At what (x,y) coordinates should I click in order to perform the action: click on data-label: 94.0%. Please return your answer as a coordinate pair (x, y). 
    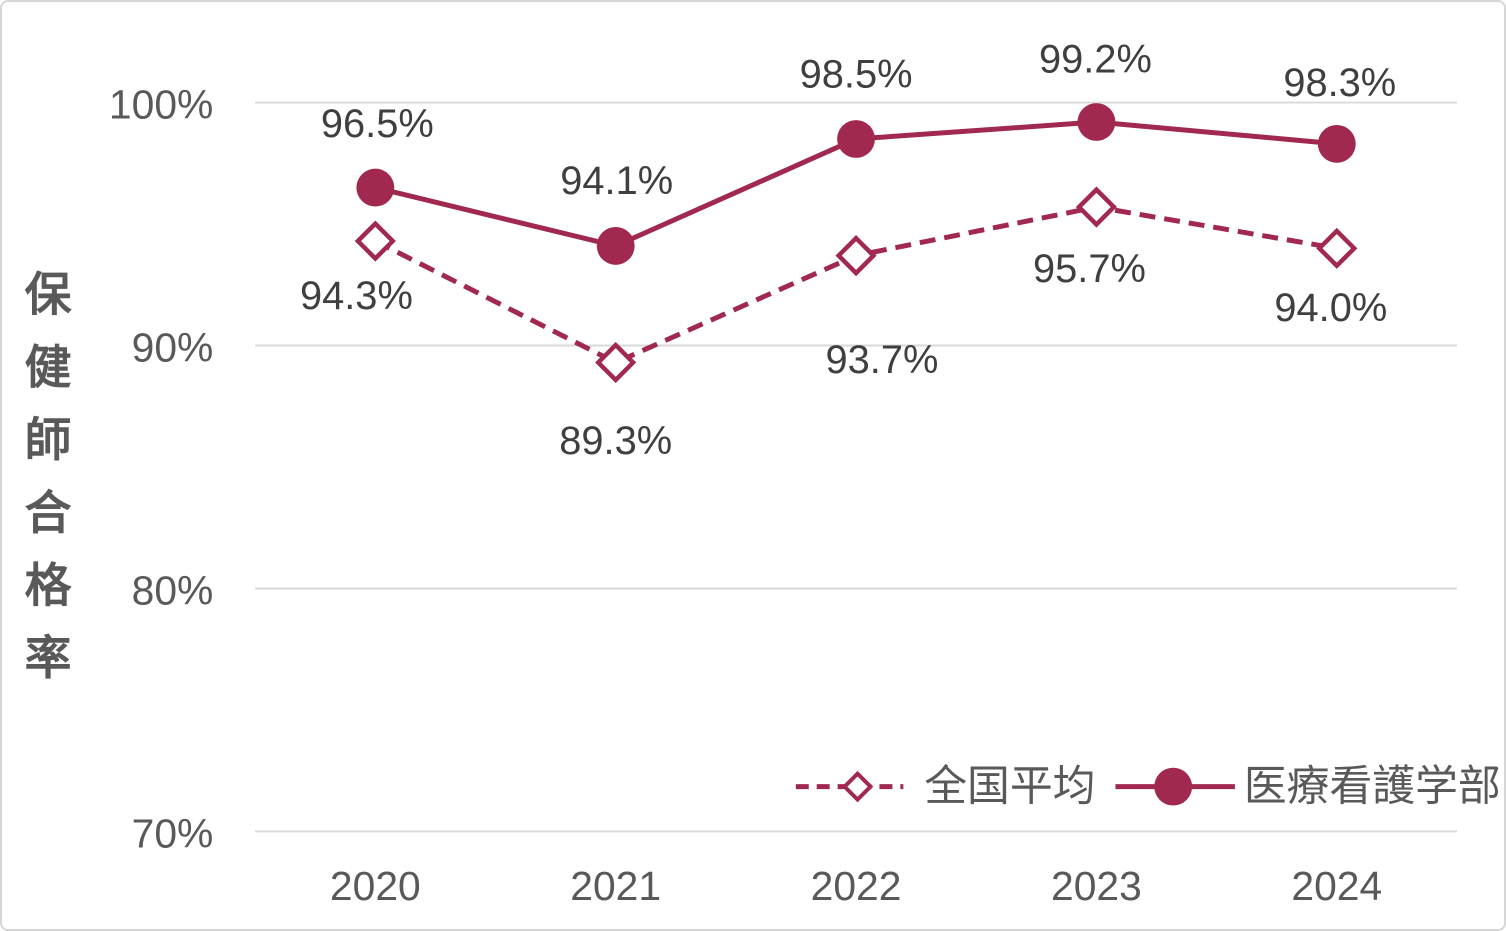
    Looking at the image, I should click on (1330, 308).